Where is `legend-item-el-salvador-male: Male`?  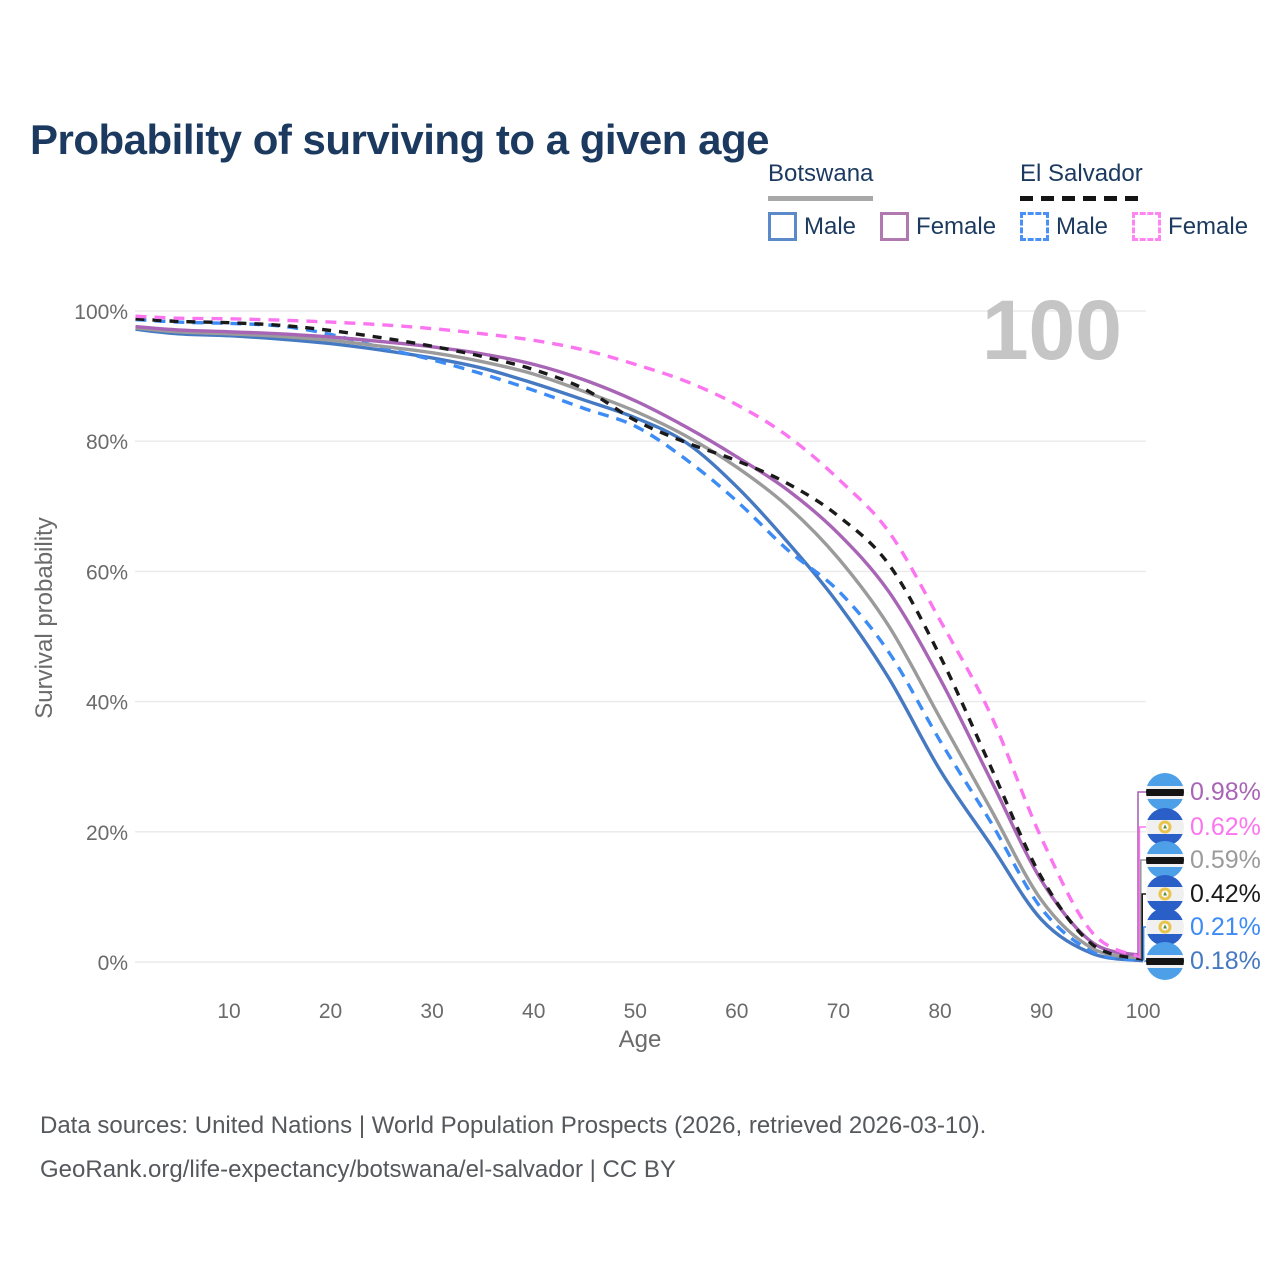
legend-item-el-salvador-male: Male is located at coordinates (1064, 226).